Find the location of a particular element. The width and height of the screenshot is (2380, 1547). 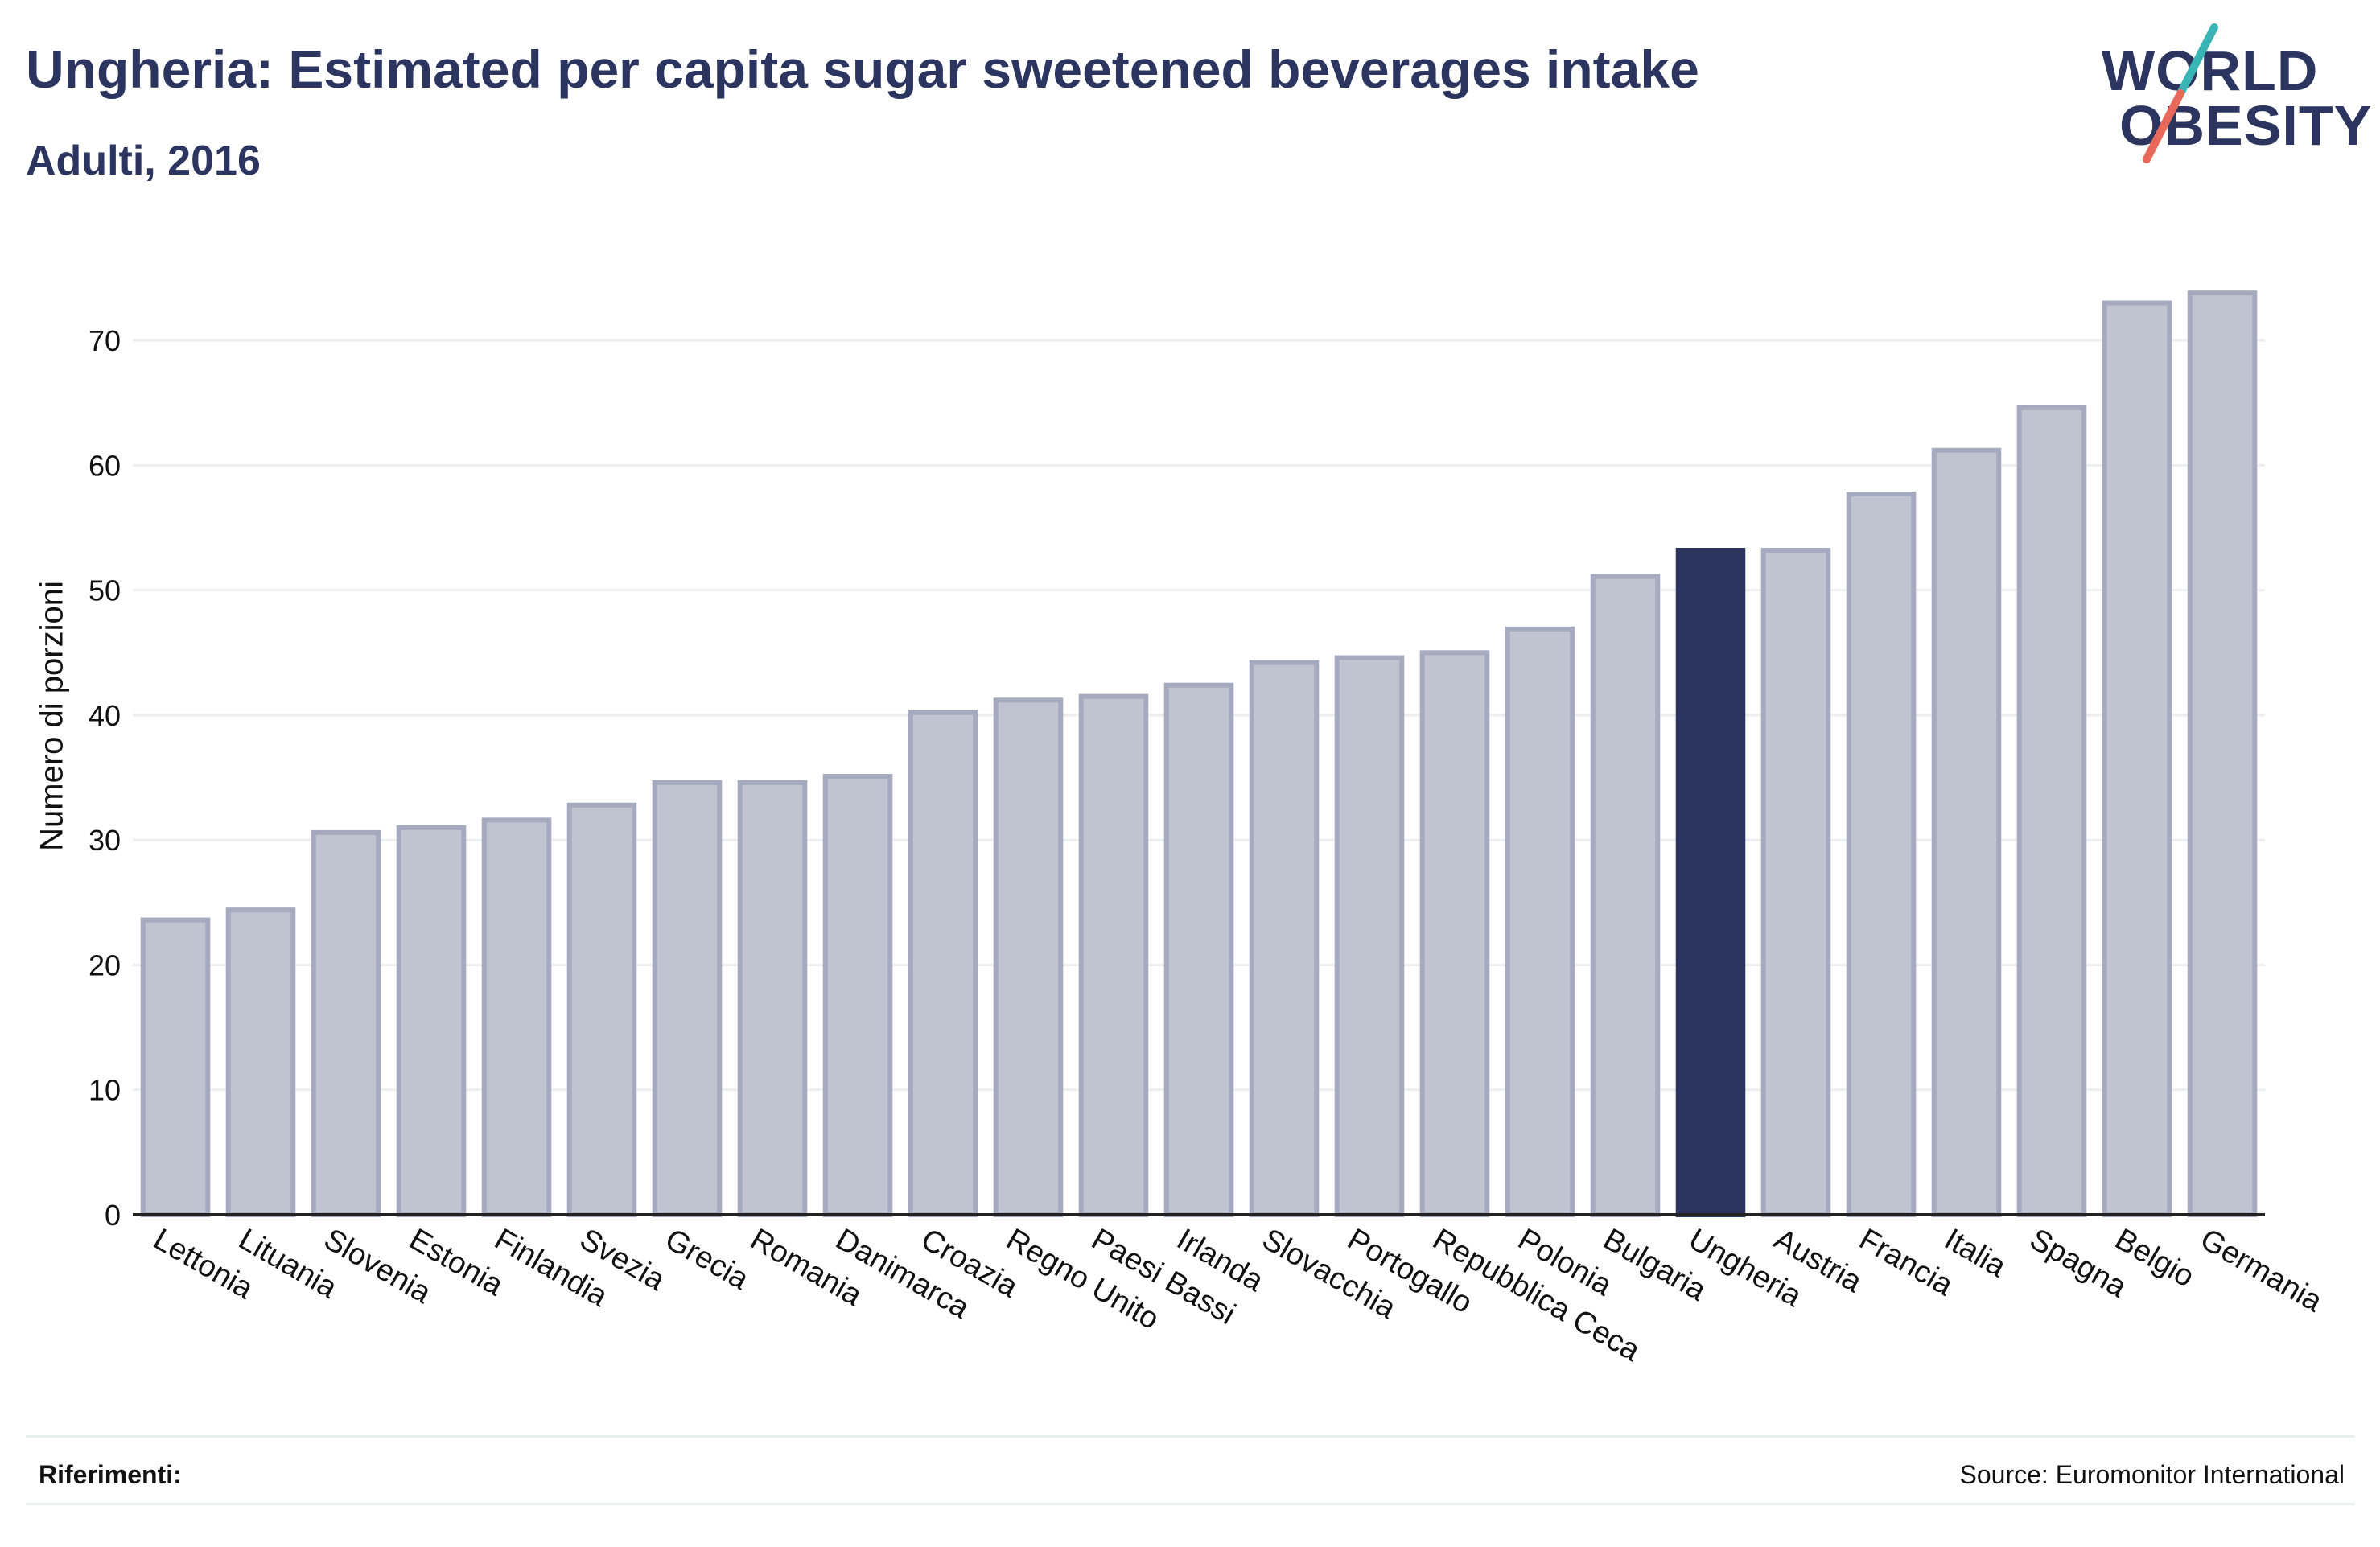

y-tick-label: 50 is located at coordinates (105, 590).